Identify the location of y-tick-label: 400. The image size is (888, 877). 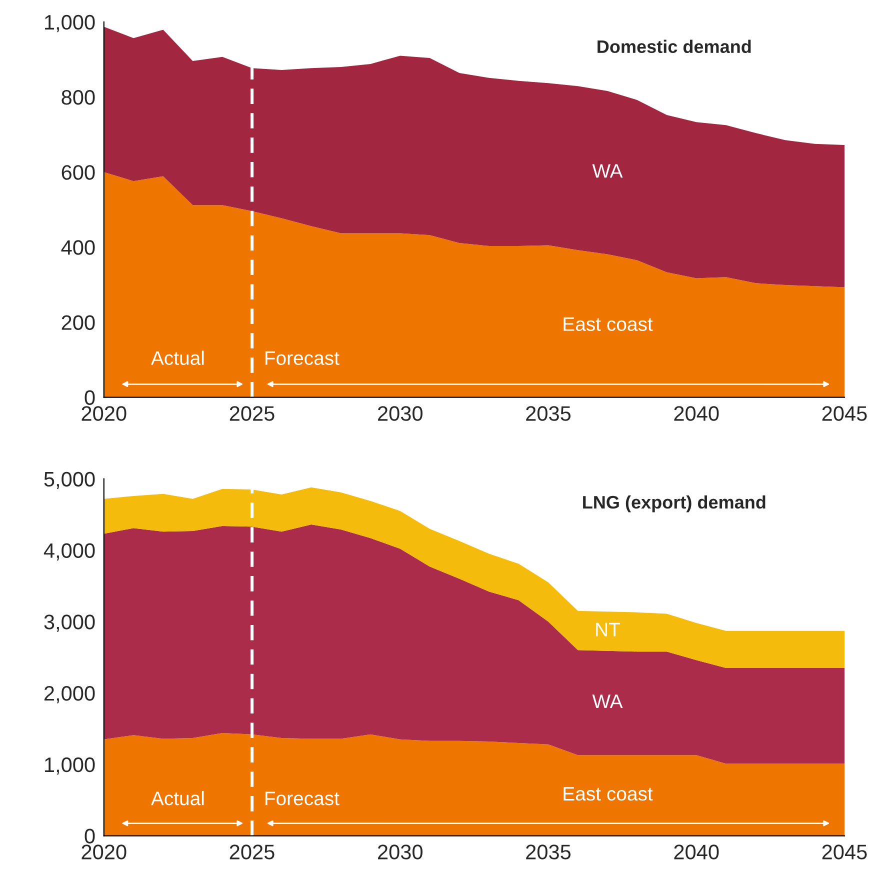
(78, 247).